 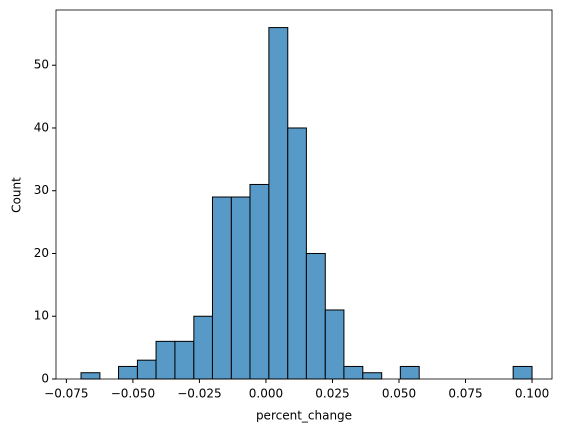 I want to click on y-tick-label: 40, so click(x=41, y=127).